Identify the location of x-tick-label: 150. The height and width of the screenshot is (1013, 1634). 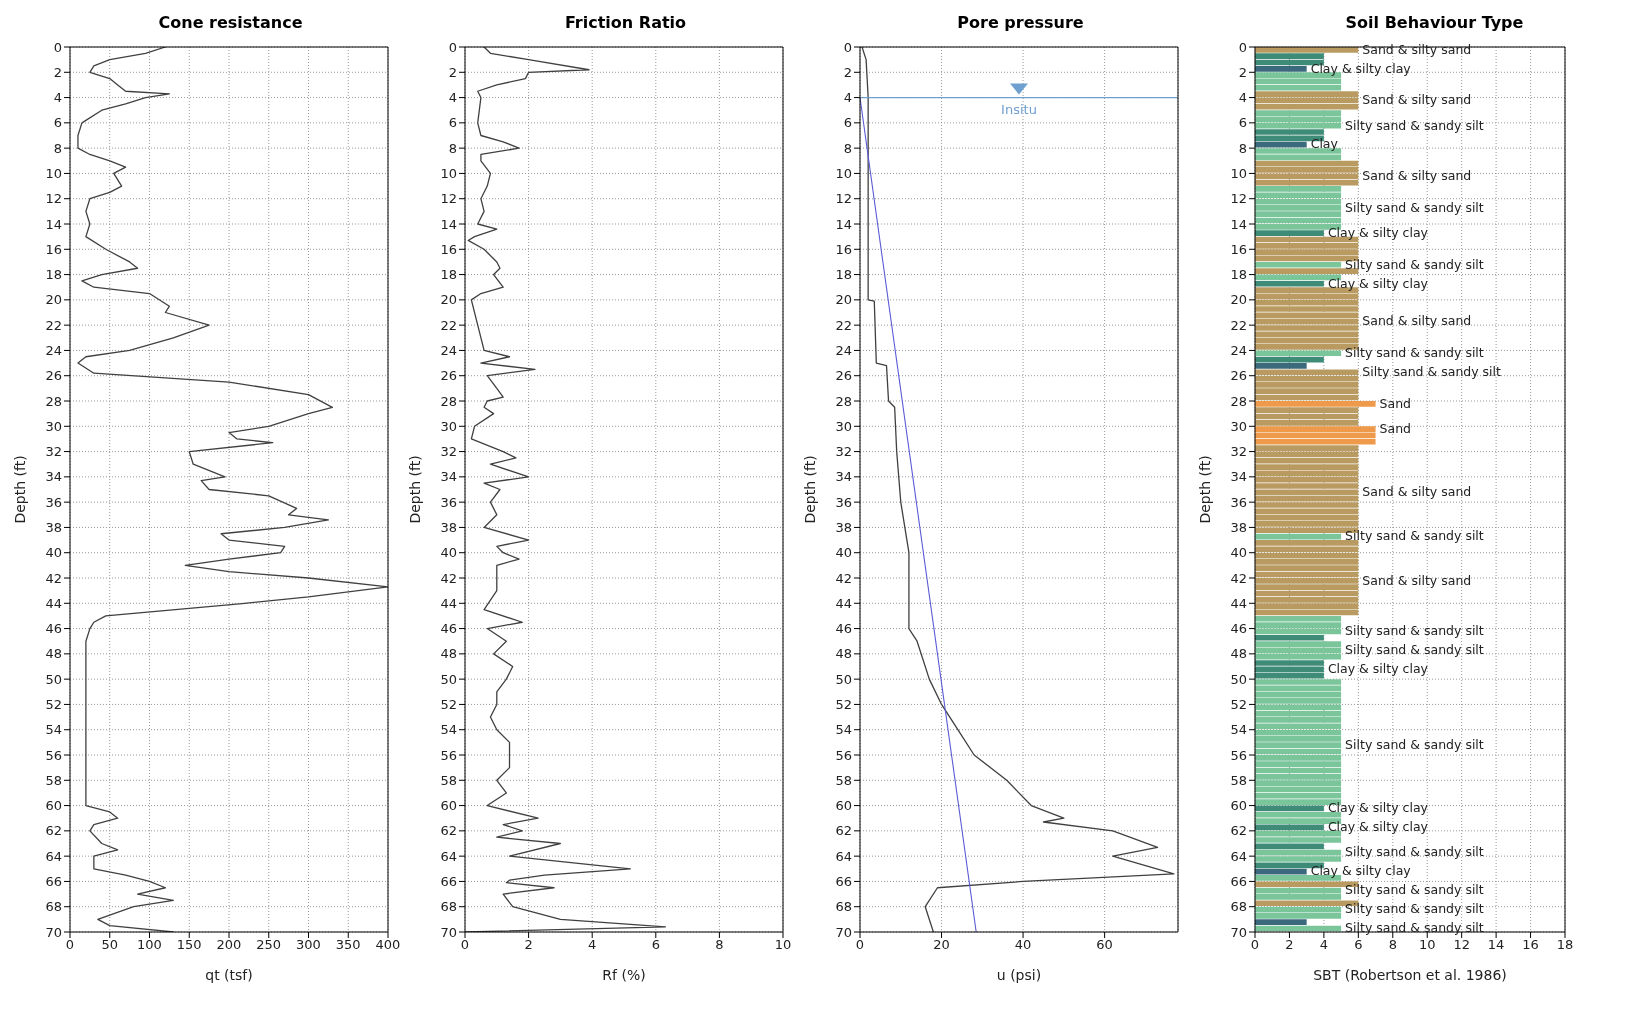
(189, 945).